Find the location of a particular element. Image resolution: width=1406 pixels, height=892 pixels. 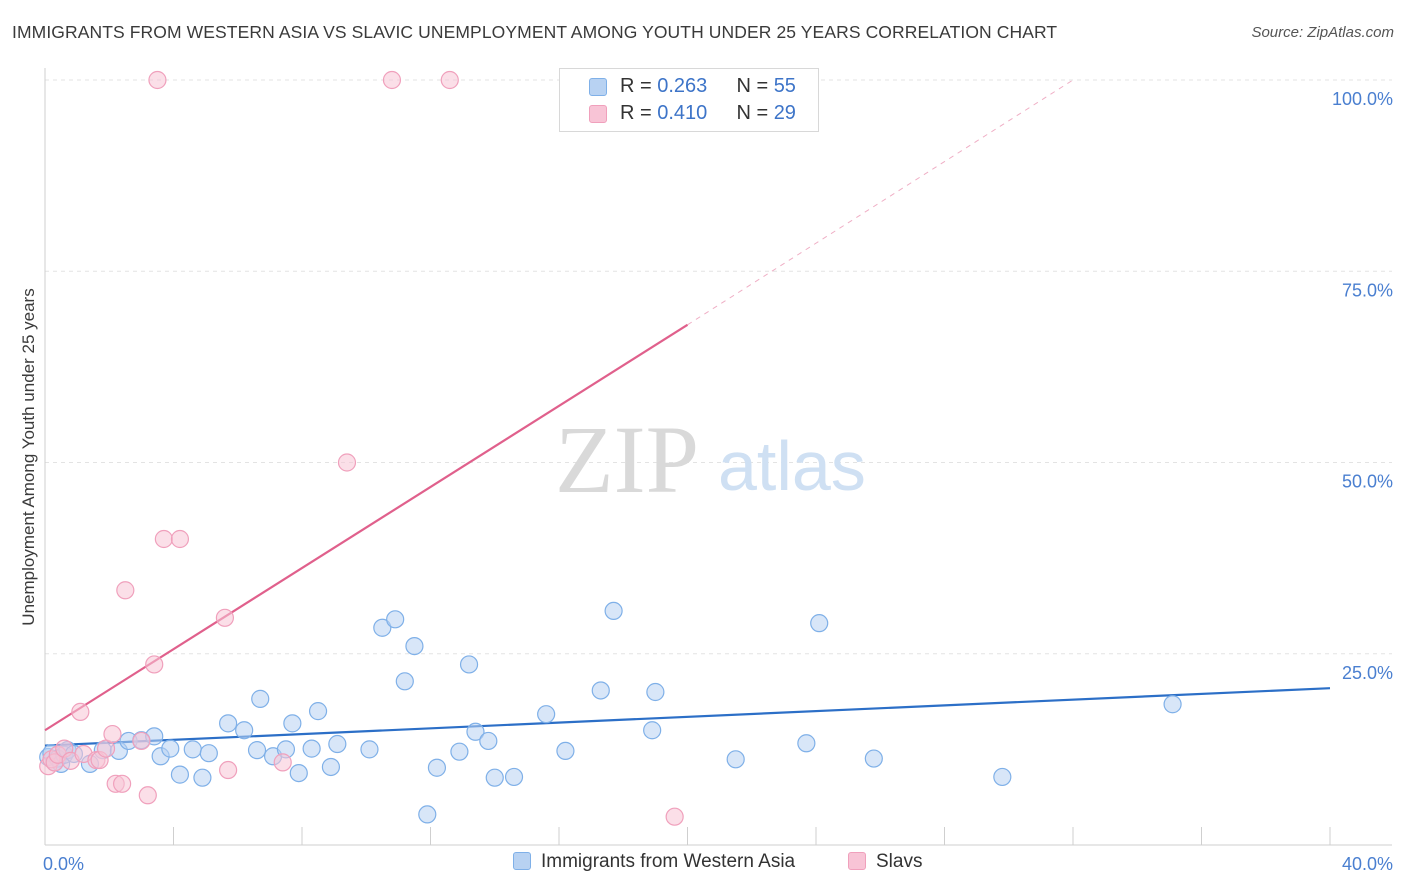

watermark: ZIP atlas is located at coordinates (710, 459).